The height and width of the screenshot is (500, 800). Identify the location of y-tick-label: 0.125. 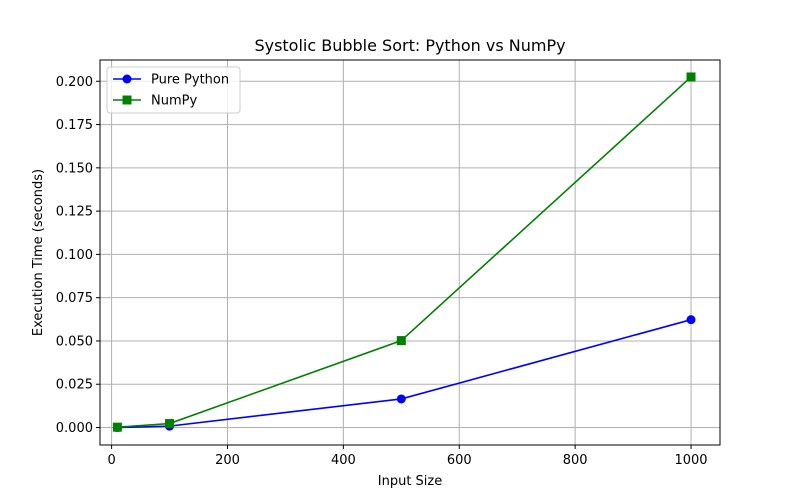
(74, 212).